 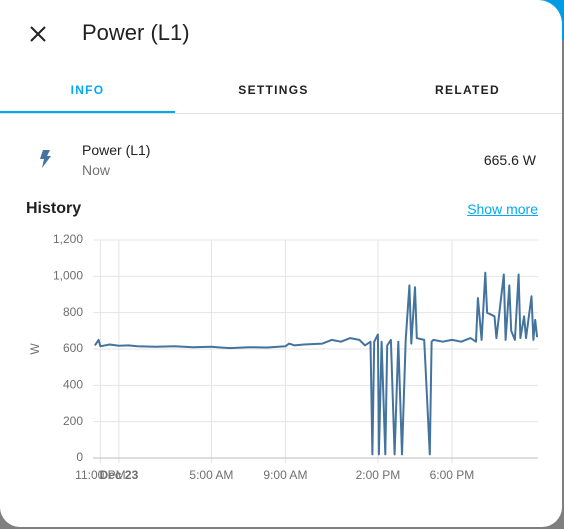 I want to click on entity-state: 665.6 W, so click(x=509, y=160).